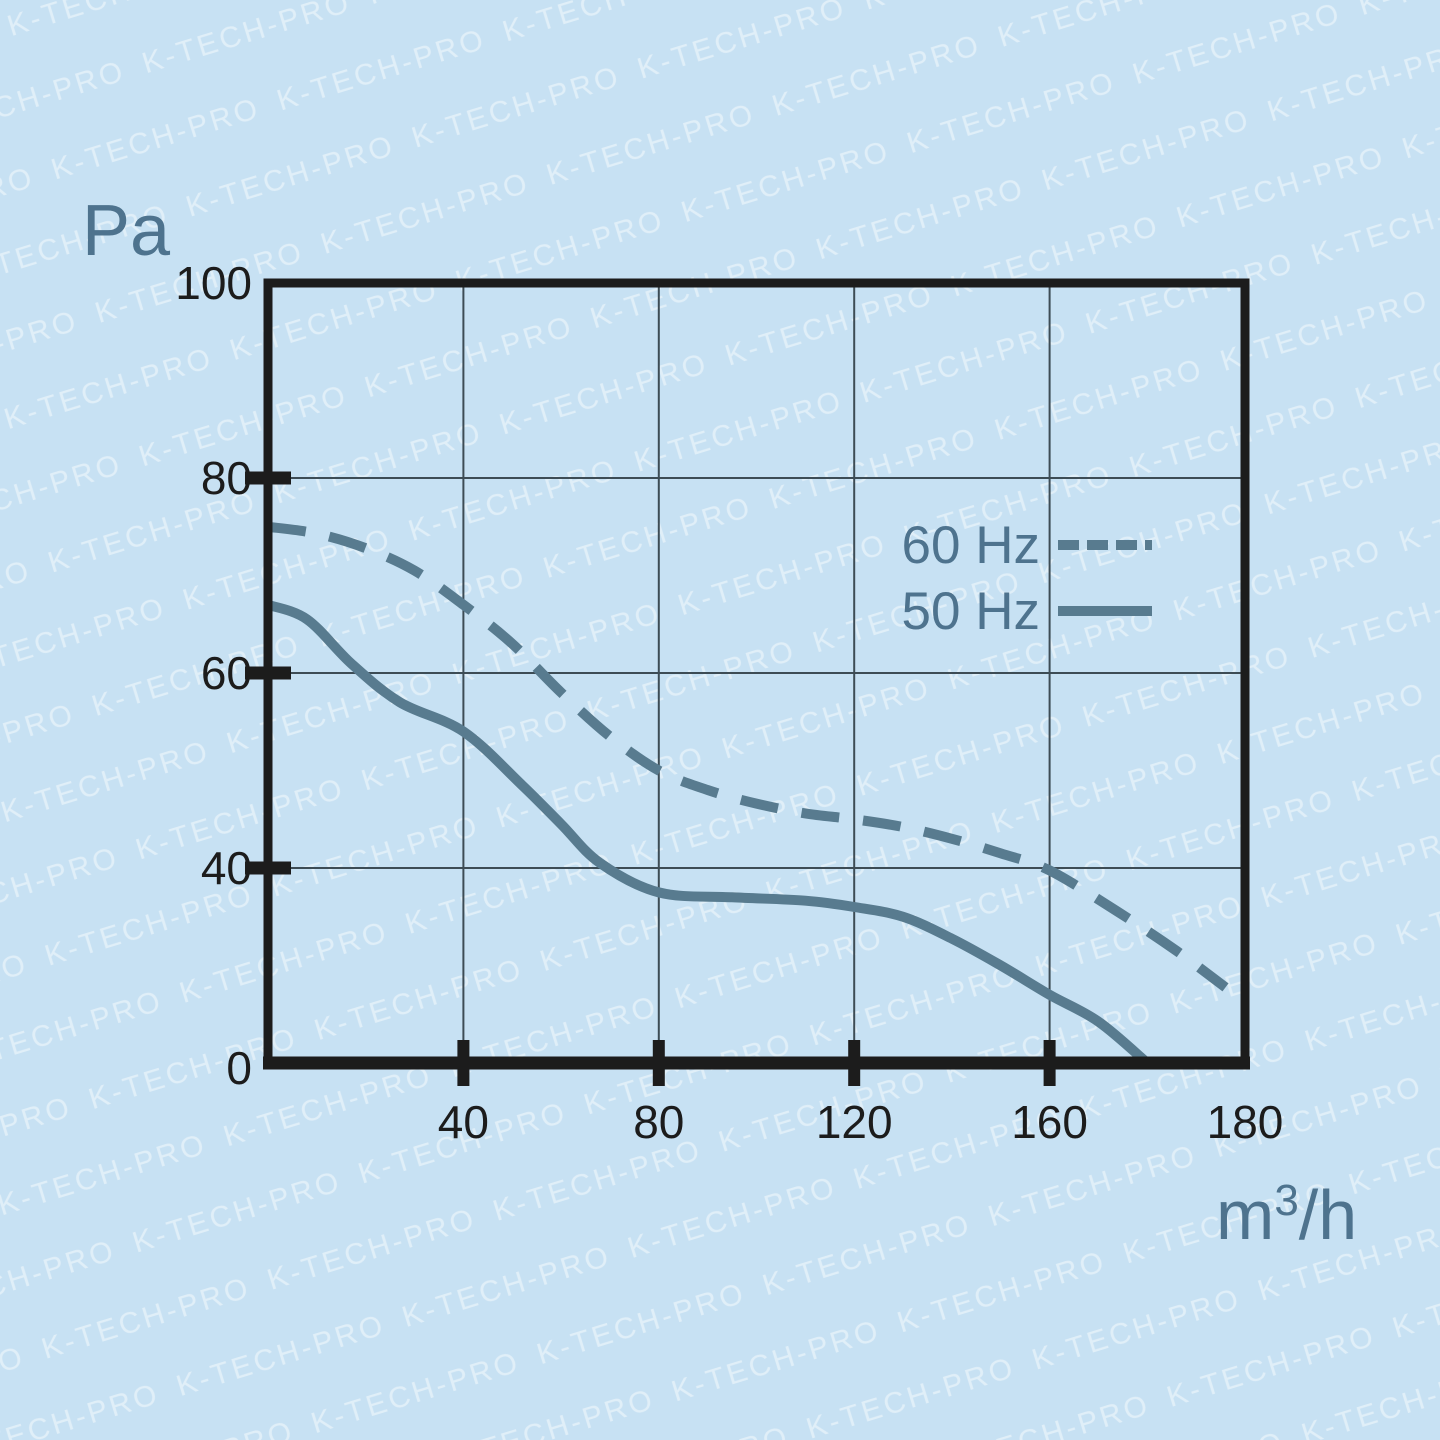 The height and width of the screenshot is (1440, 1440). What do you see at coordinates (970, 611) in the screenshot?
I see `legend-label-50hz: 50 Hz` at bounding box center [970, 611].